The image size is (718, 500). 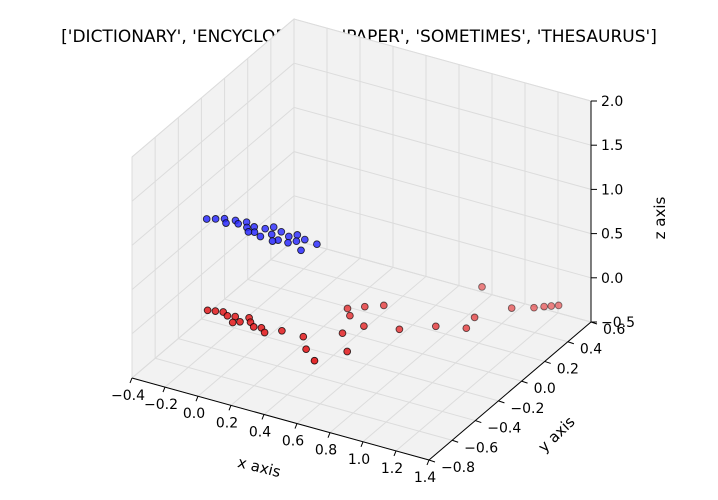 I want to click on x-tick-label: 0.4, so click(x=260, y=432).